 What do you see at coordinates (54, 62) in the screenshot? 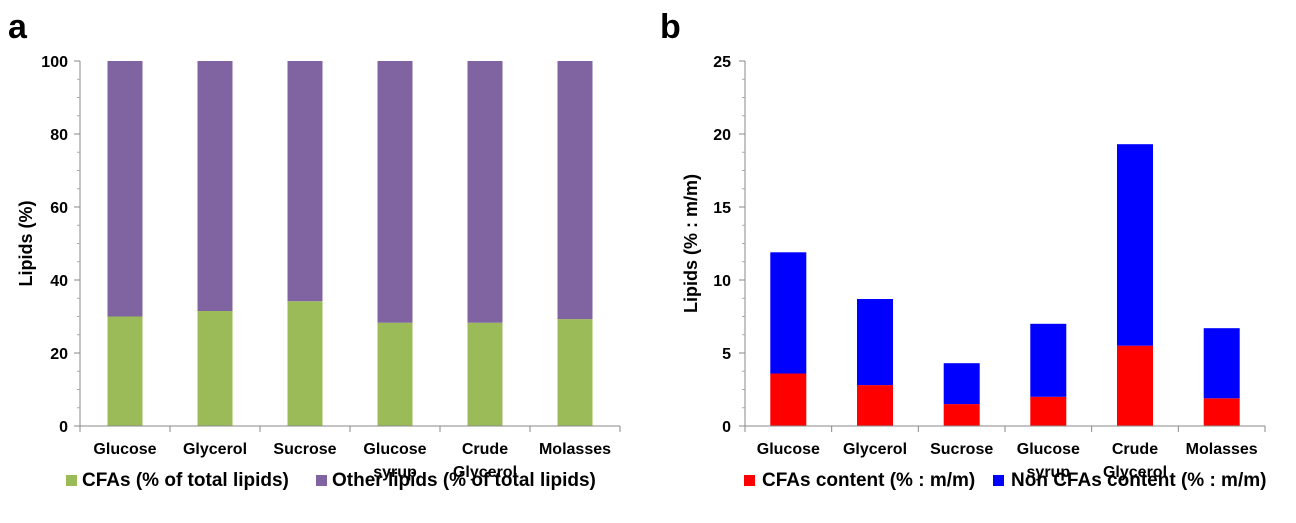
I see `y-tick-label: 100` at bounding box center [54, 62].